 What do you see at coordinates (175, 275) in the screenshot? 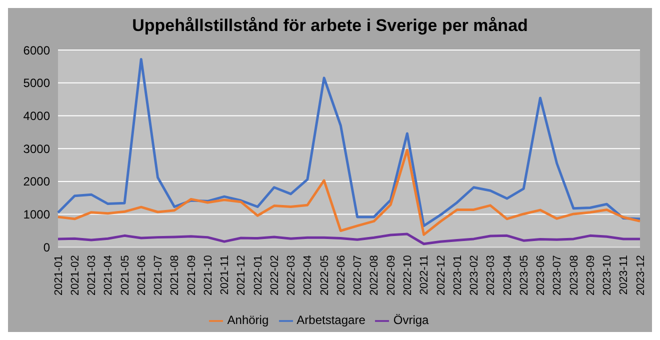
I see `x-tick-label: 2021-08` at bounding box center [175, 275].